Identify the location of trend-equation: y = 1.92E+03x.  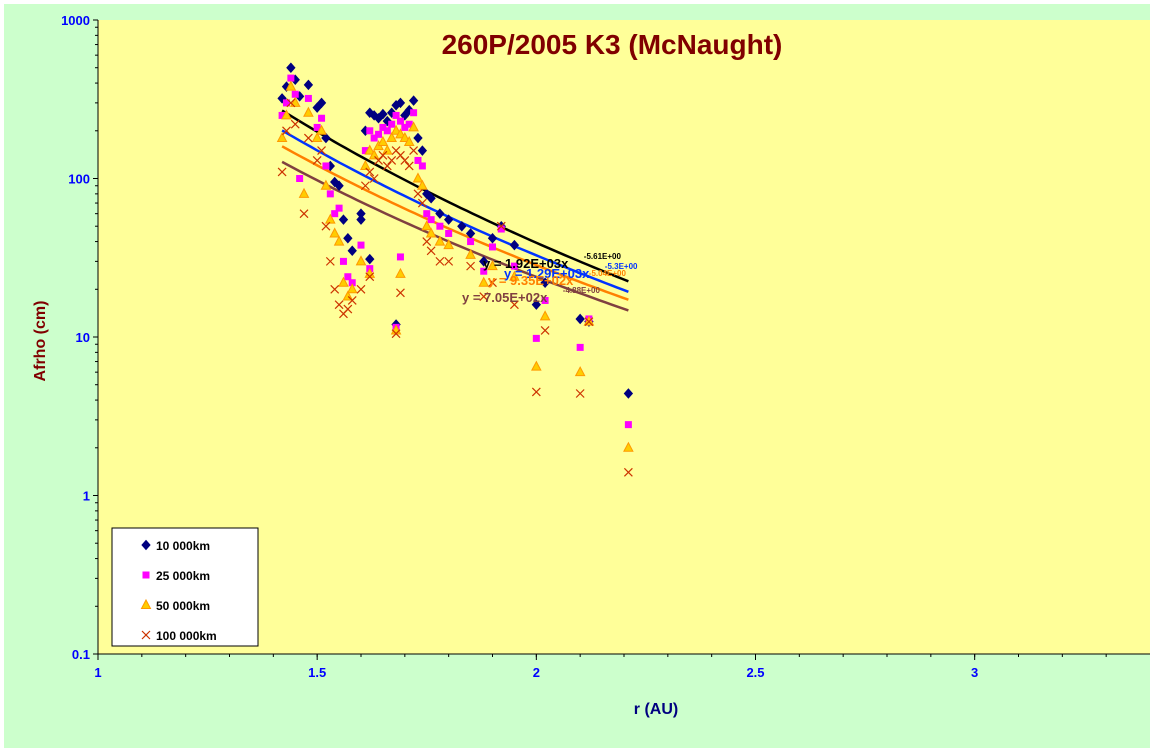
(526, 263).